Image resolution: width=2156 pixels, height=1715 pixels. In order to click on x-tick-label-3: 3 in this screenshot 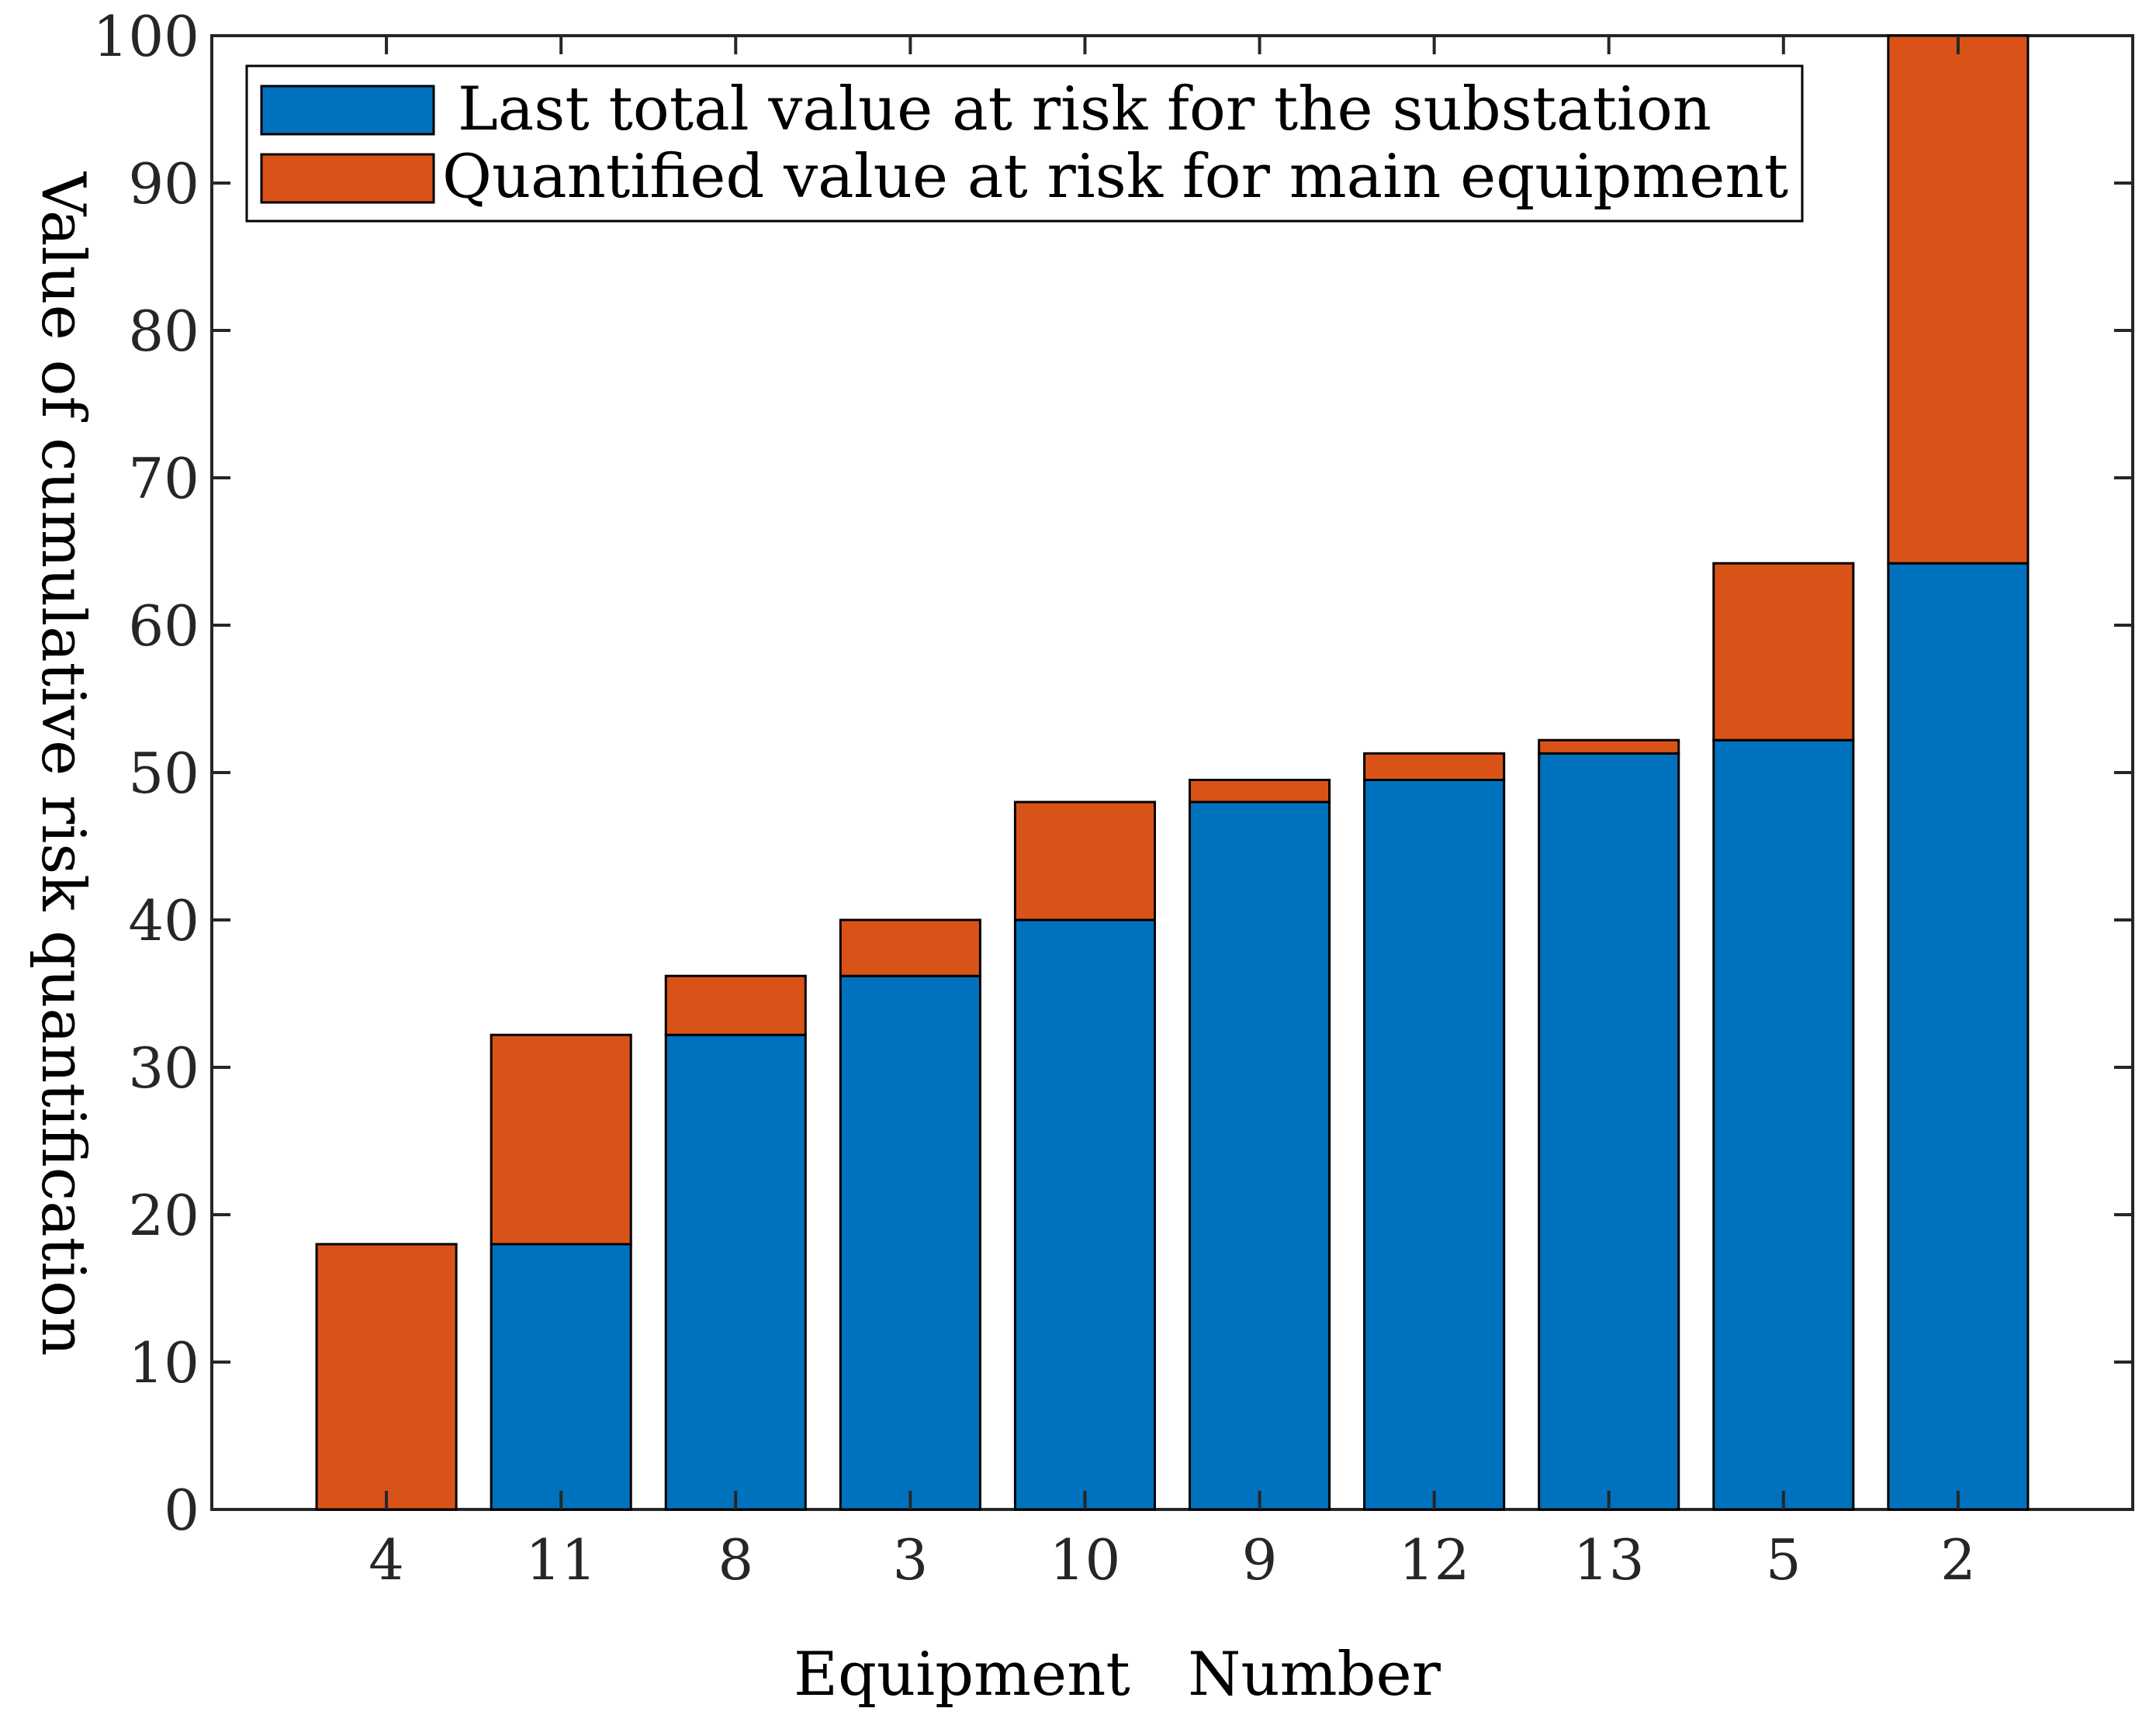, I will do `click(910, 1559)`.